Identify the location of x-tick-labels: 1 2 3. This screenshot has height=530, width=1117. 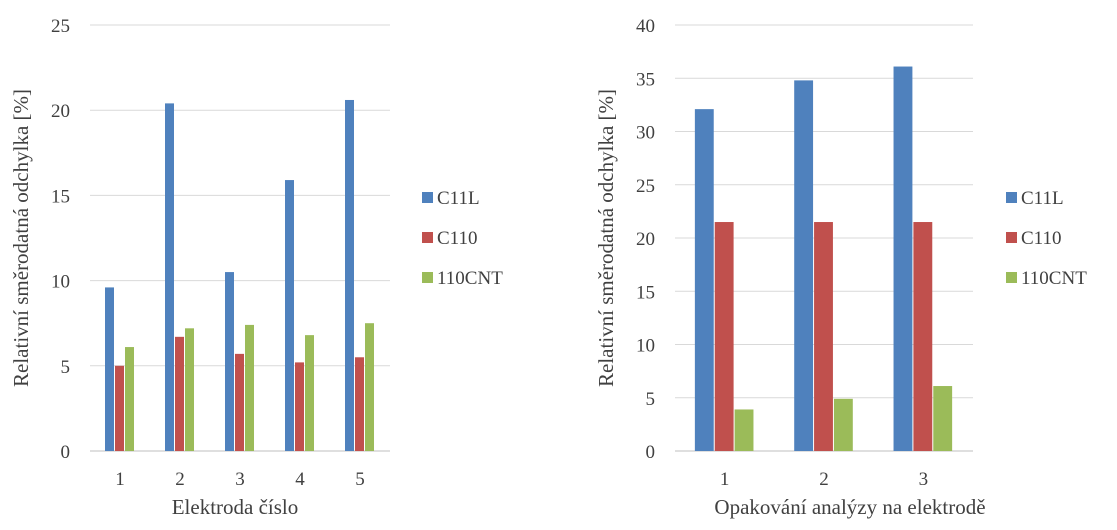
(824, 479).